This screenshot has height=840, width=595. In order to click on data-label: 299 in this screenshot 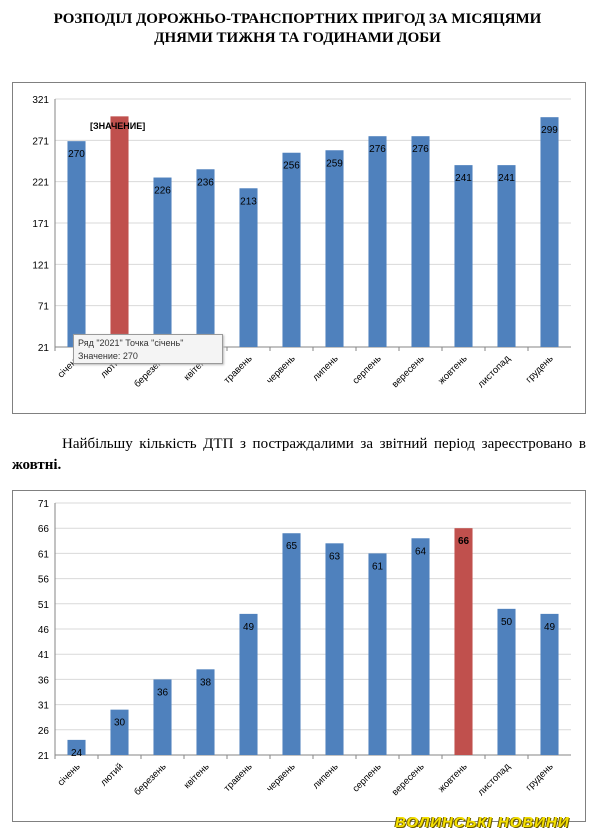, I will do `click(549, 130)`.